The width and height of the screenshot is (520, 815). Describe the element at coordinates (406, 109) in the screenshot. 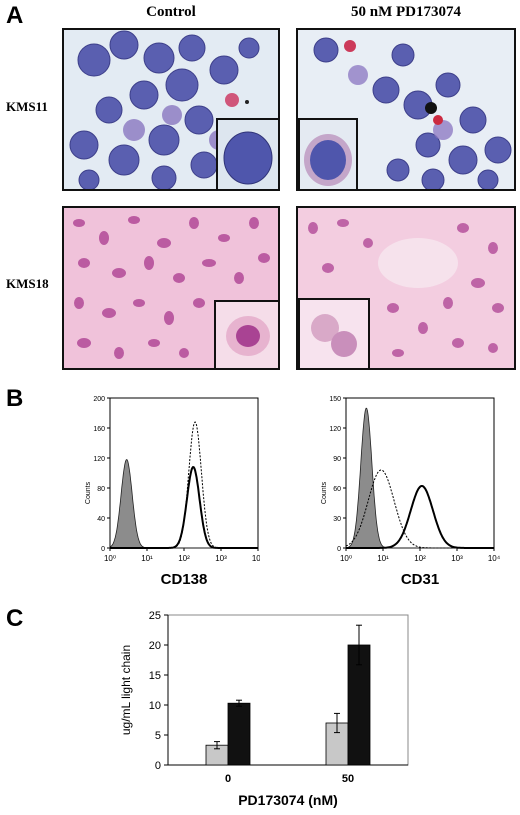

I see `micrograph-kms11-treated` at that location.